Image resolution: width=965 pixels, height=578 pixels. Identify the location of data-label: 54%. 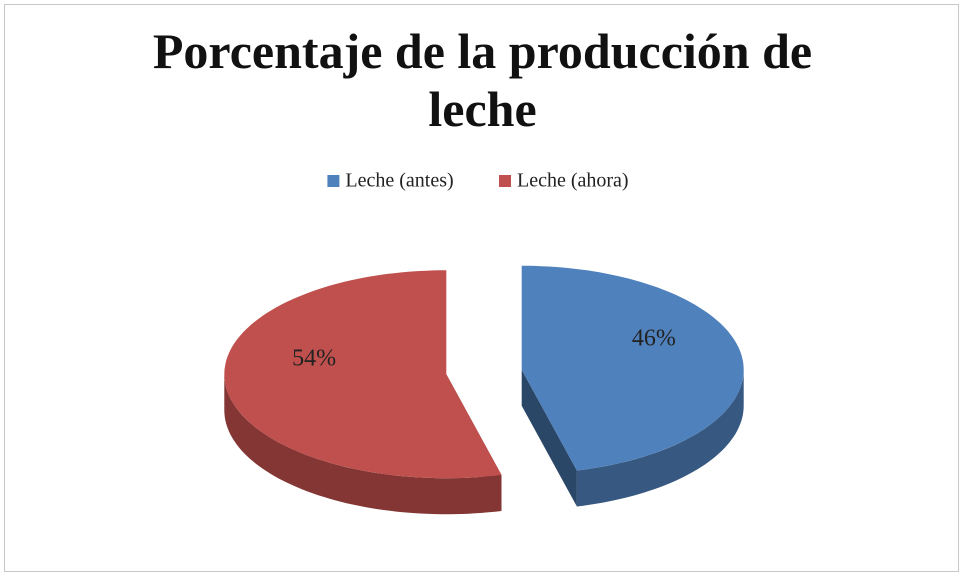
(314, 359).